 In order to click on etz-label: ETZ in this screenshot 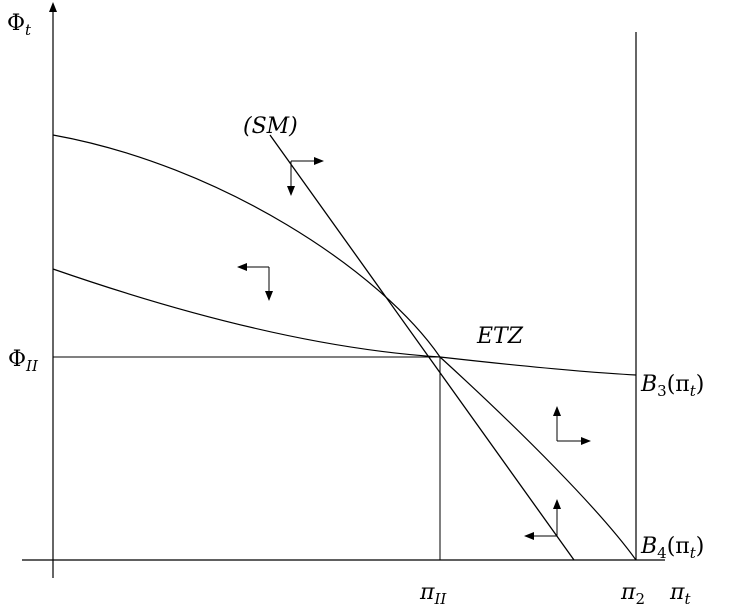, I will do `click(500, 336)`.